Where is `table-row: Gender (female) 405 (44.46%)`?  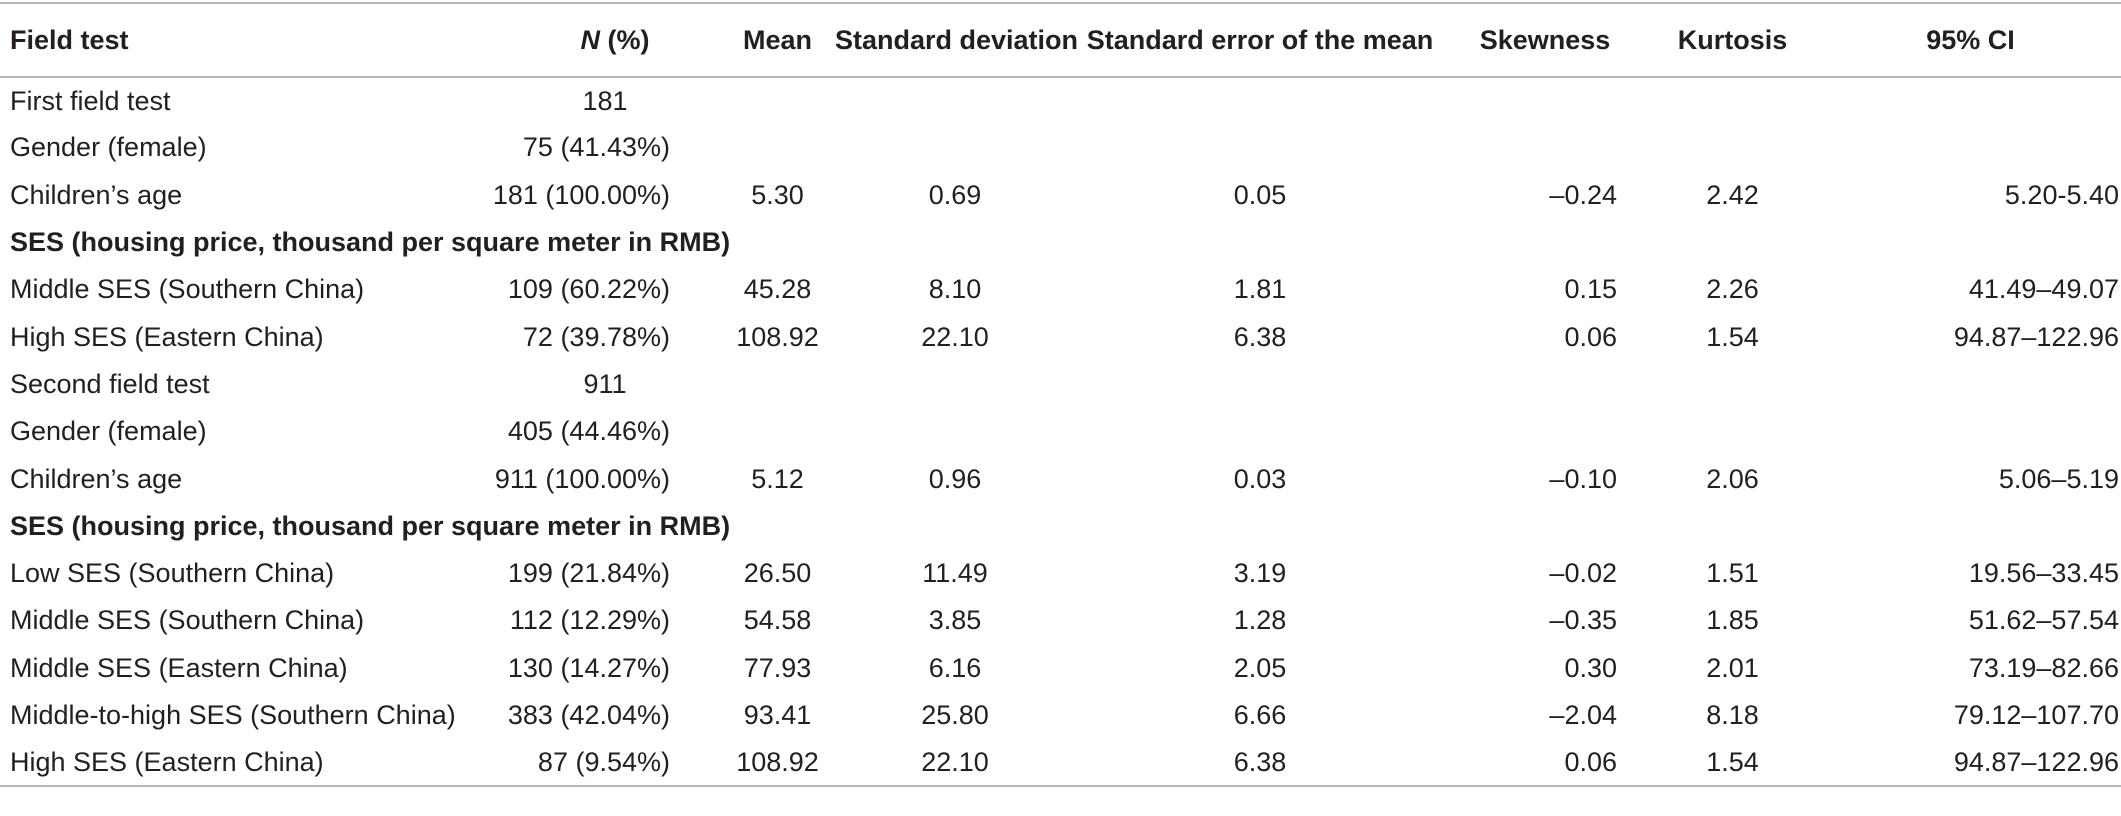 table-row: Gender (female) 405 (44.46%) is located at coordinates (1060, 431).